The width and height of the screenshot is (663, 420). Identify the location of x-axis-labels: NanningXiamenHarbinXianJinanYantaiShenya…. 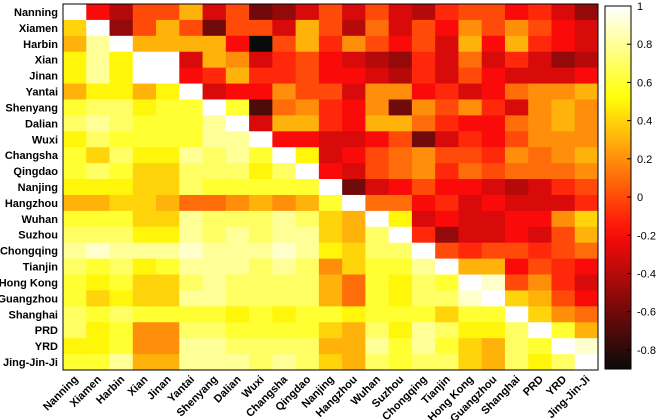
(316, 396).